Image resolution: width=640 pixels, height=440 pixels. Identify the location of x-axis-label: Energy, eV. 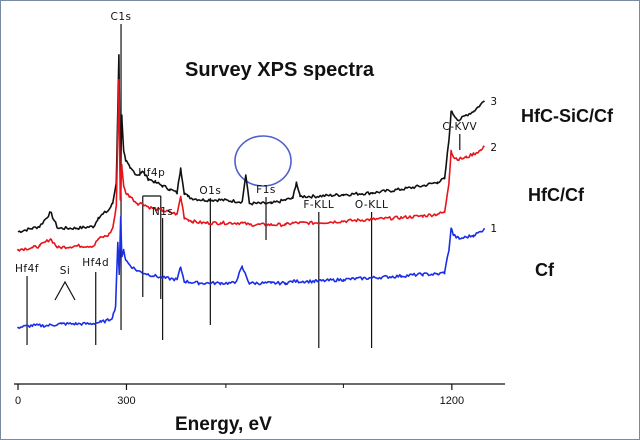
(223, 424).